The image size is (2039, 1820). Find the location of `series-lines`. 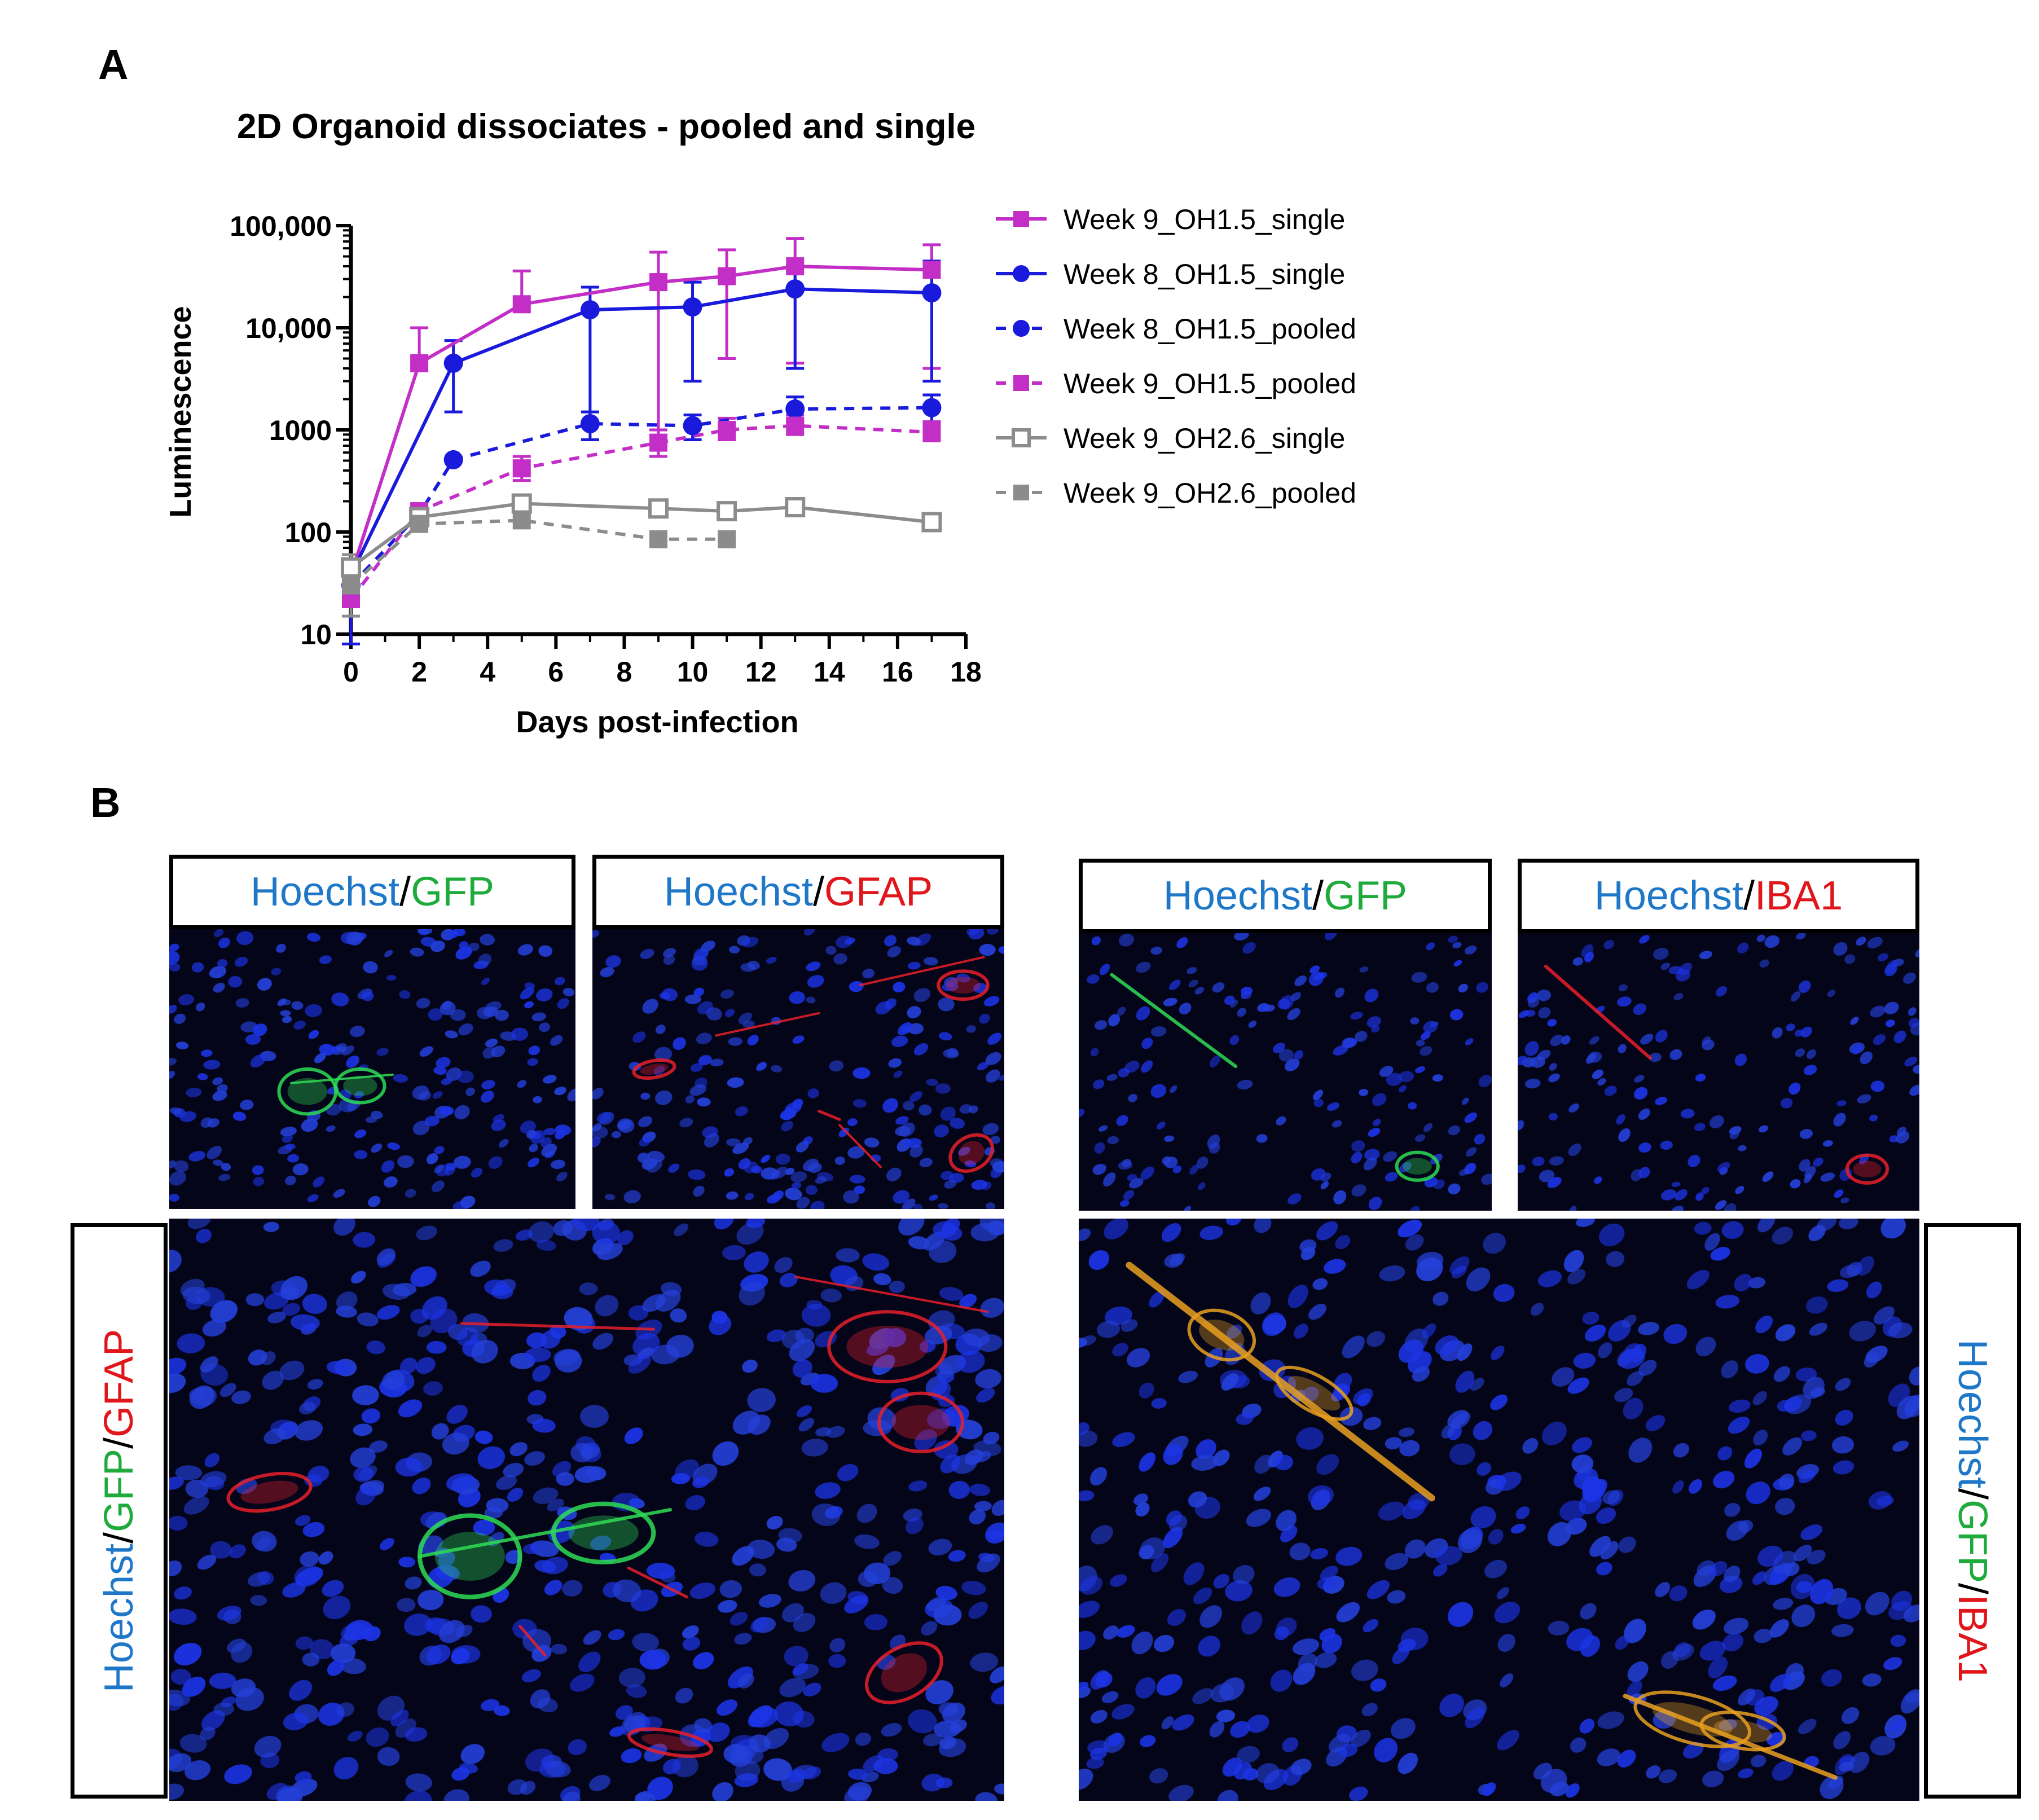

series-lines is located at coordinates (640, 432).